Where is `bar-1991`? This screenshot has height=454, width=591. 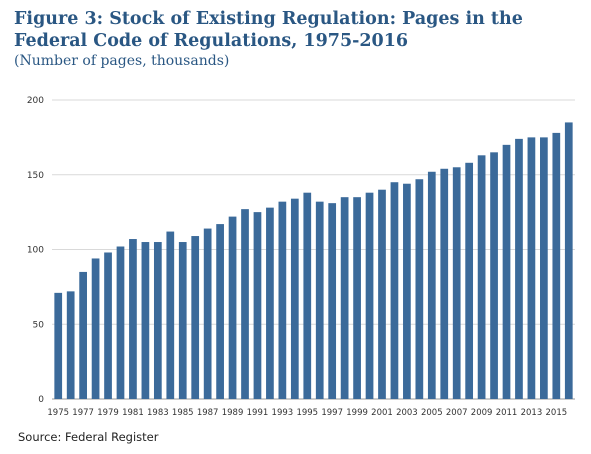 bar-1991 is located at coordinates (257, 305).